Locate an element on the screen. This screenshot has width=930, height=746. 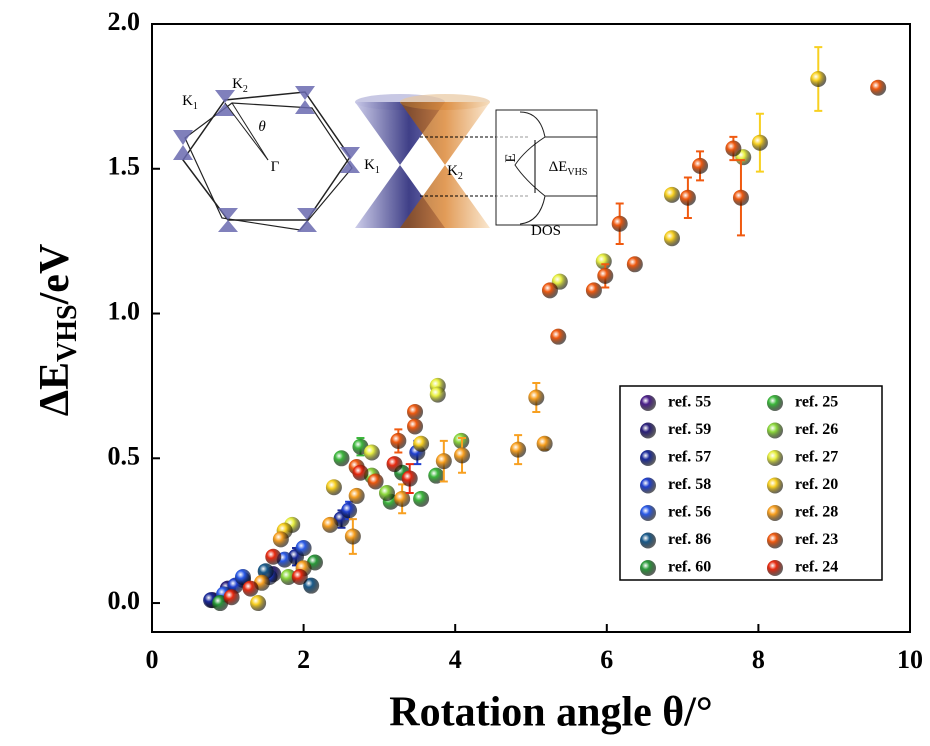
x-tick-label: 10 is located at coordinates (910, 659).